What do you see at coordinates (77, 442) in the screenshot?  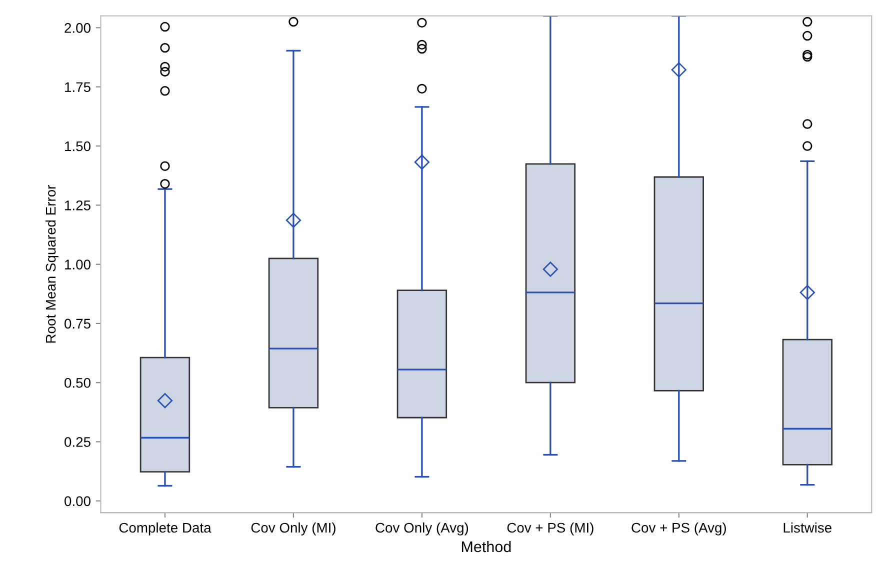 I see `y-tick-label: 0.25` at bounding box center [77, 442].